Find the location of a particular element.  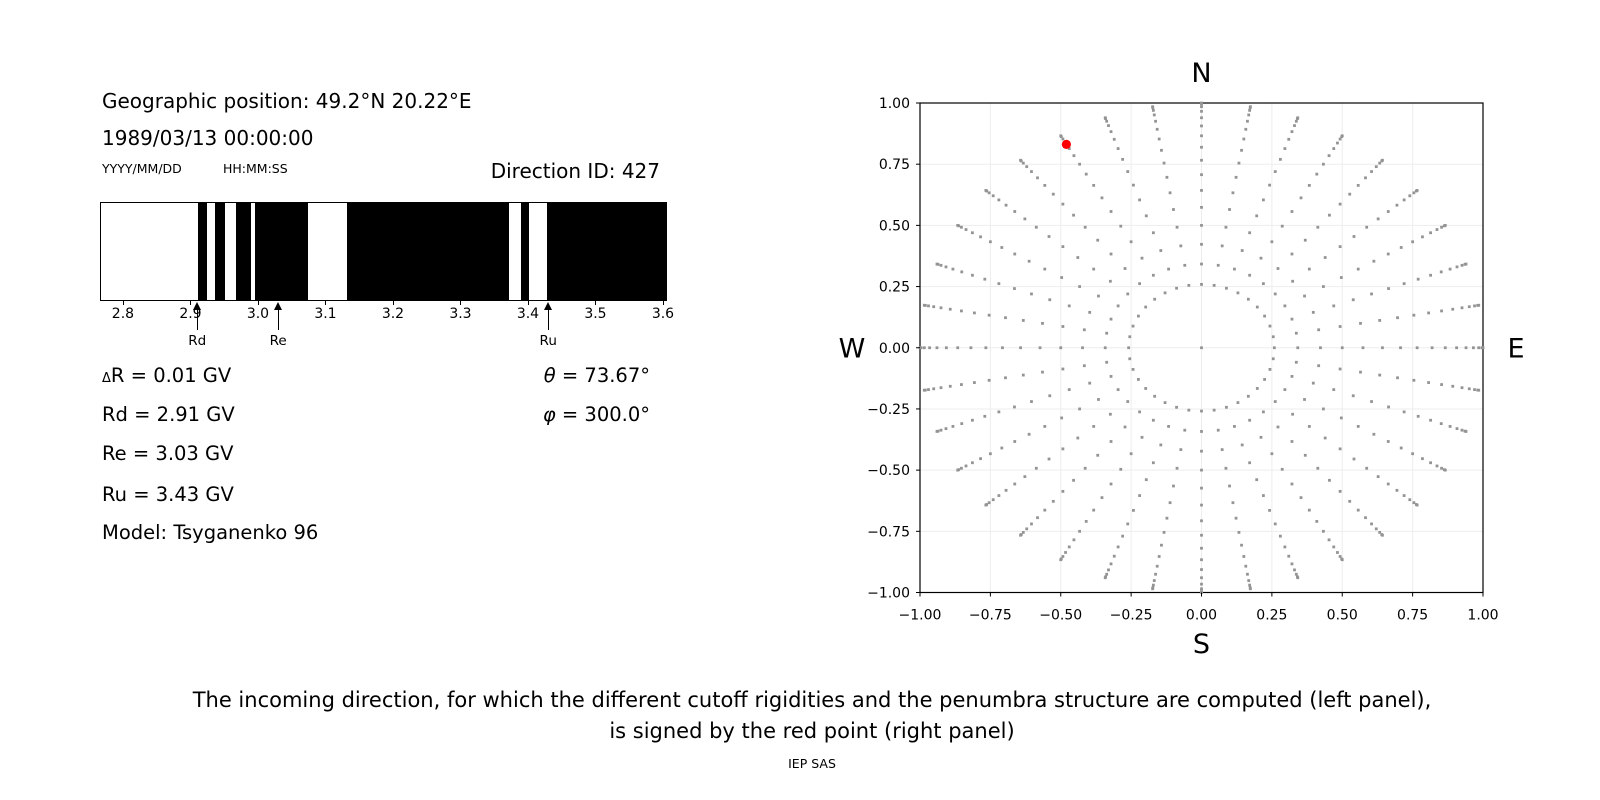

x-tick-label: 1.00 is located at coordinates (1482, 616).